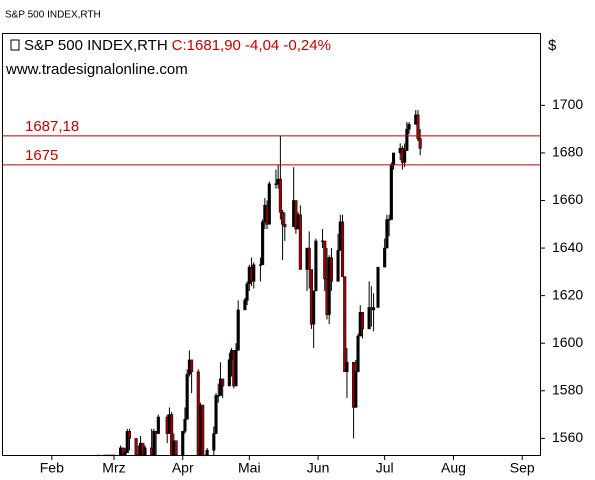 The width and height of the screenshot is (595, 480). What do you see at coordinates (567, 199) in the screenshot?
I see `y-tick-label: 1660` at bounding box center [567, 199].